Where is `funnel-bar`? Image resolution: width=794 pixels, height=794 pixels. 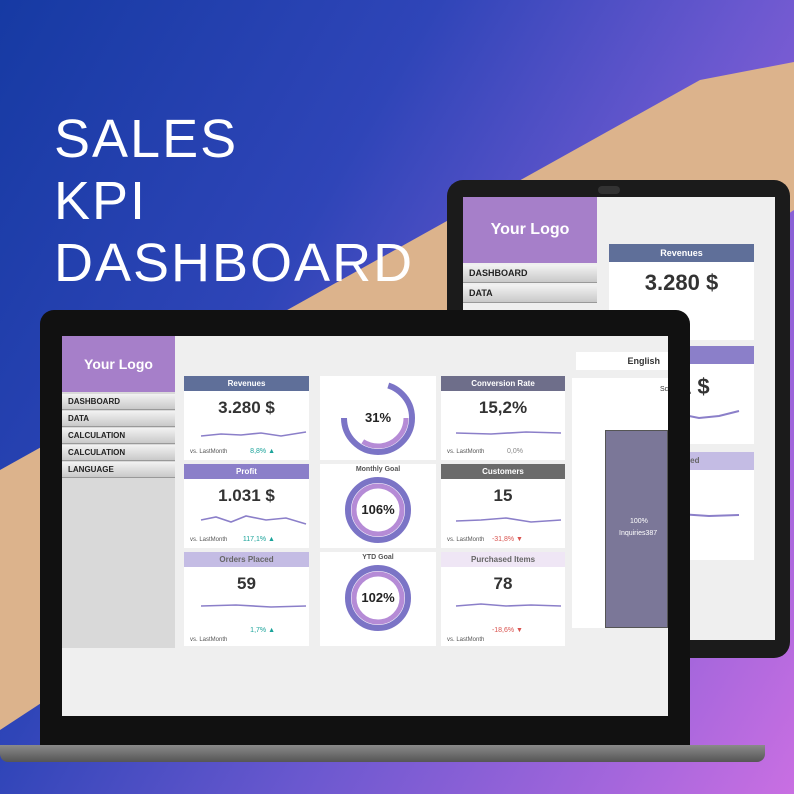
funnel-bar is located at coordinates (636, 529).